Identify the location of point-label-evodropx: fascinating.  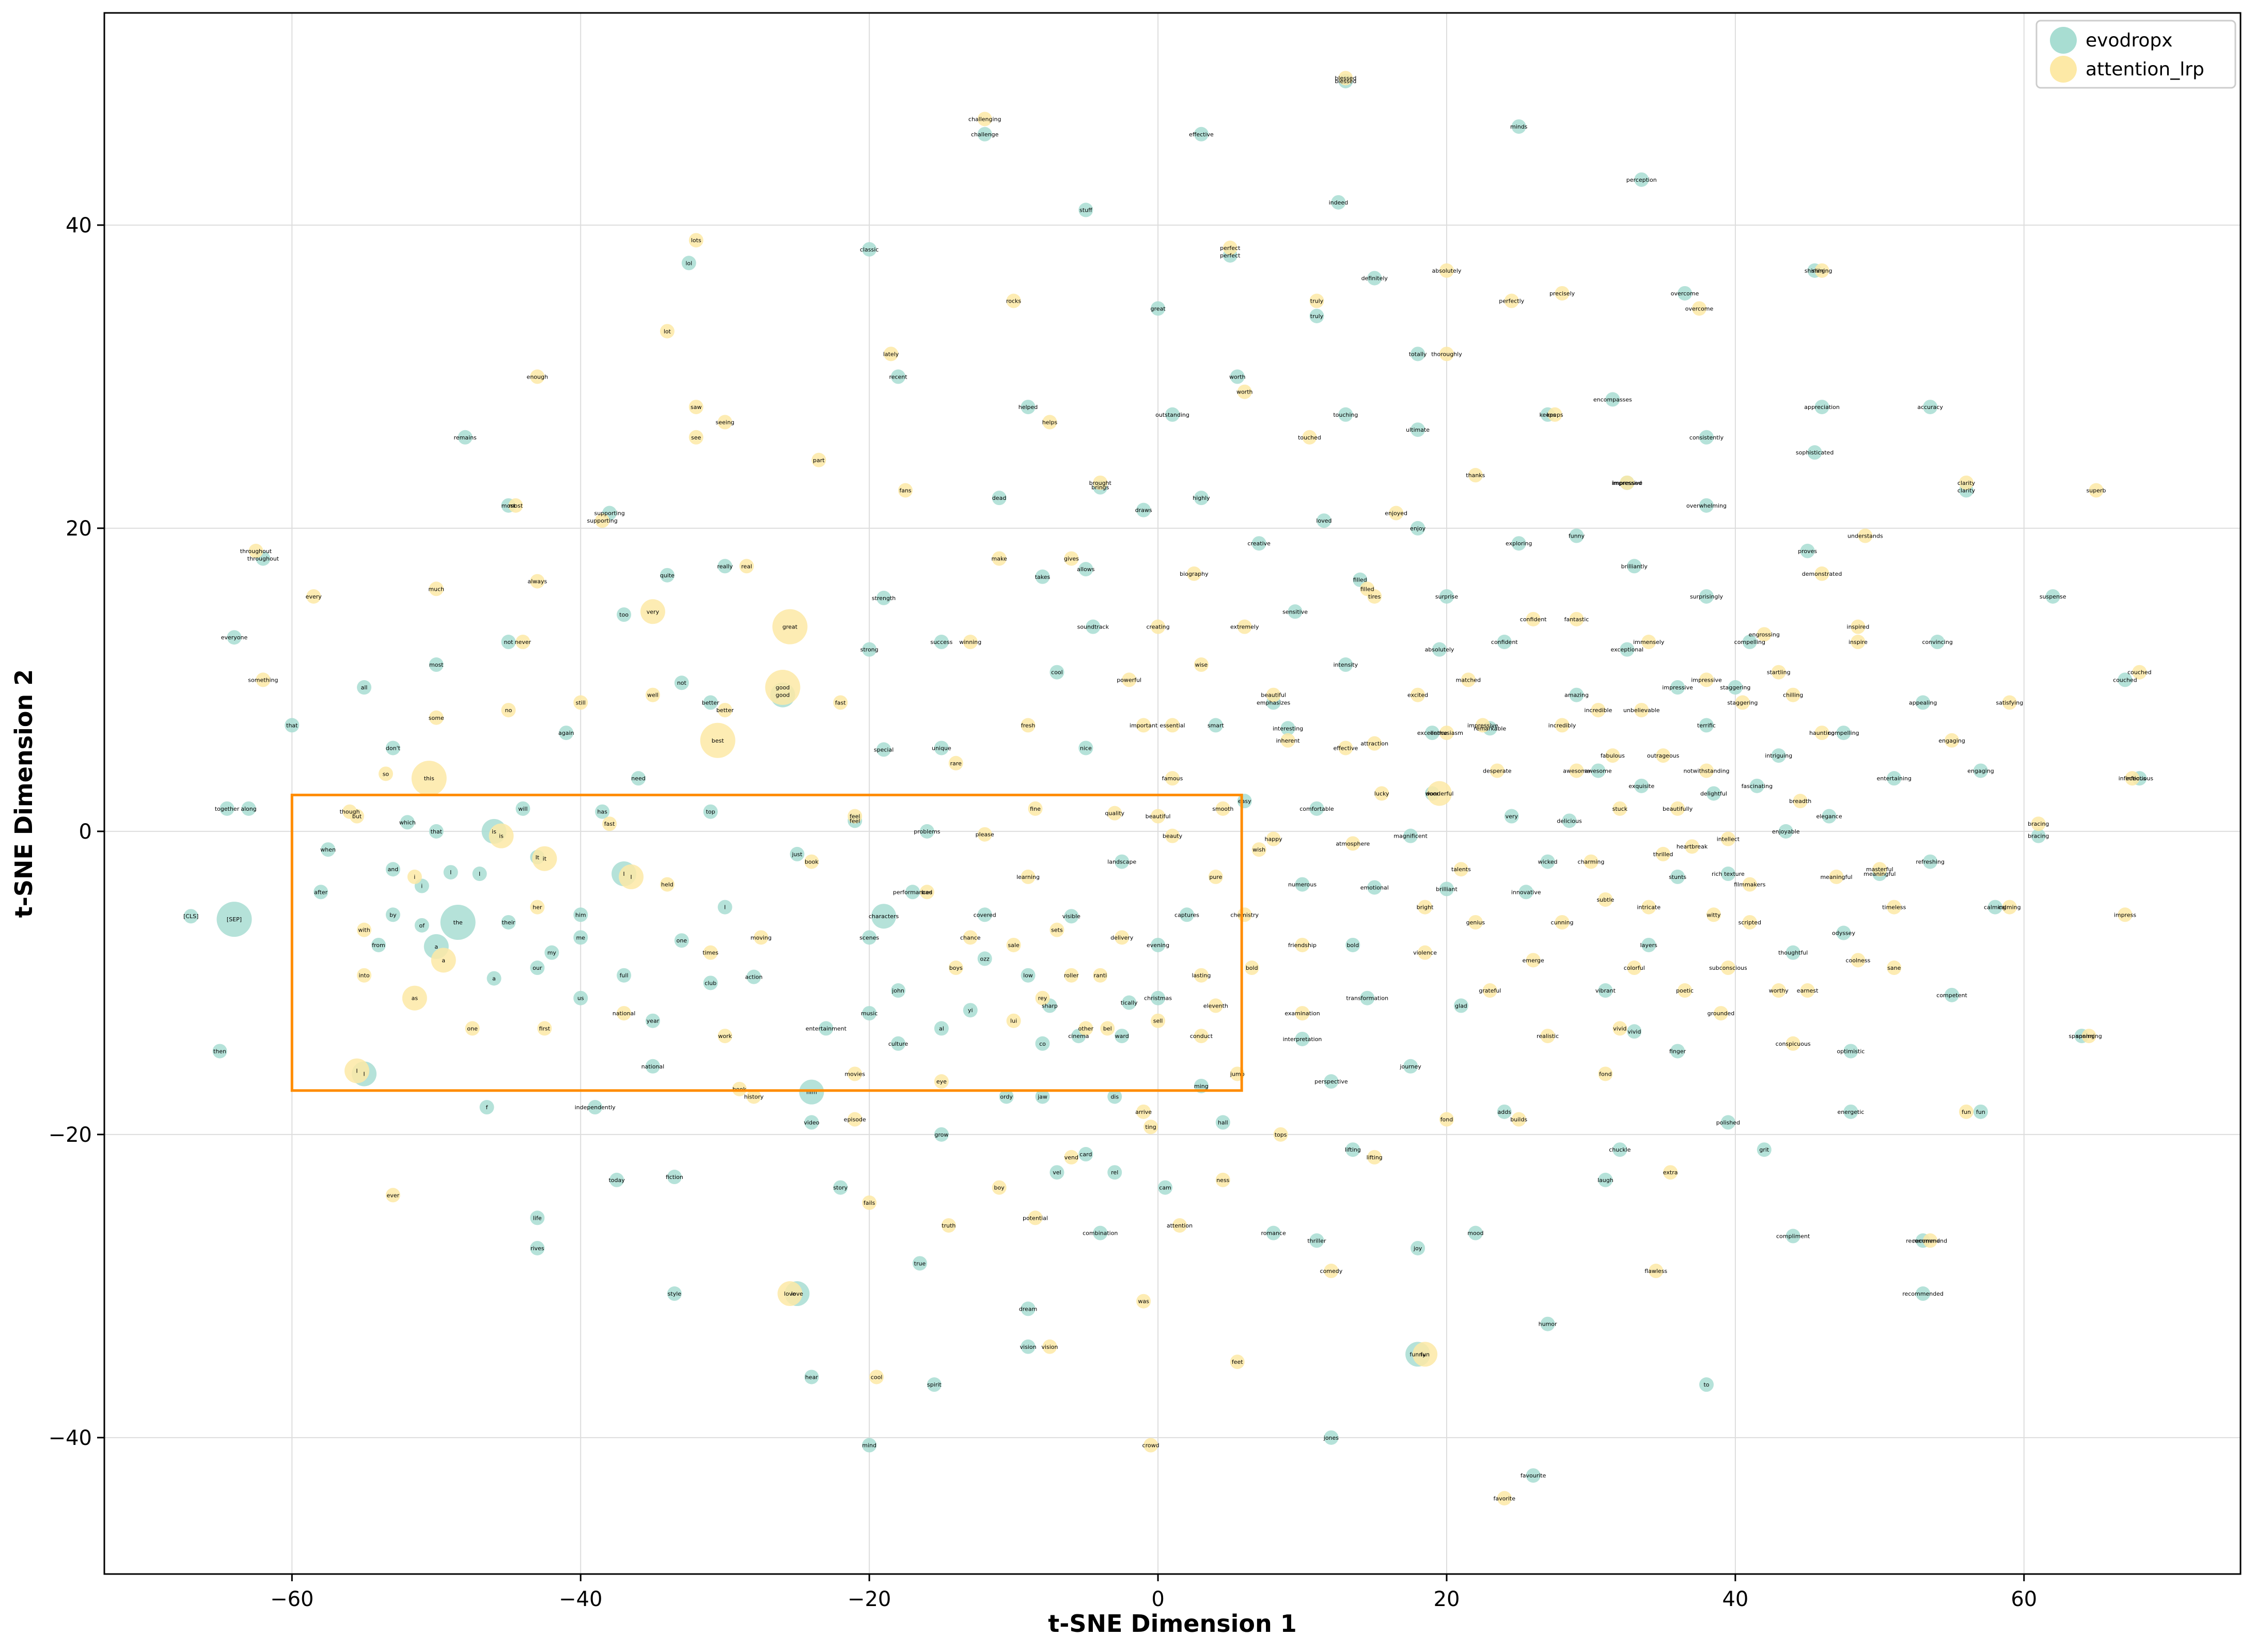
(1758, 786).